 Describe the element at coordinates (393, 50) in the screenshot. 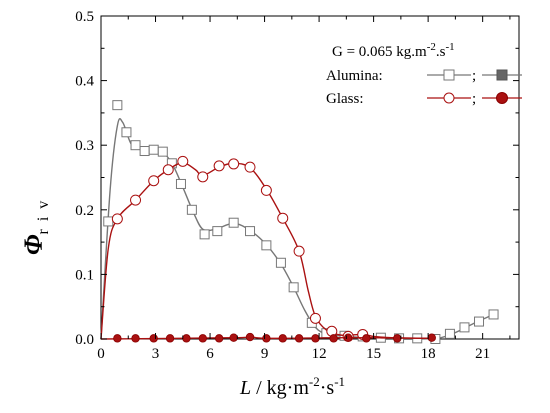

I see `annotation: G = 0.065 kg.m-2.s-1` at that location.